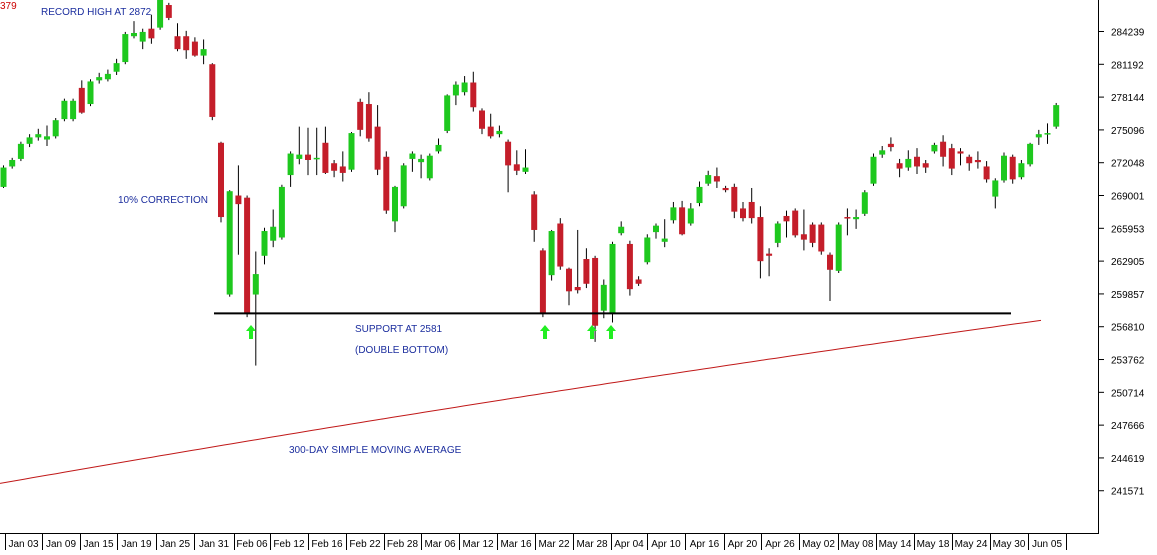  I want to click on correction-annotation: 10% CORRECTION, so click(163, 200).